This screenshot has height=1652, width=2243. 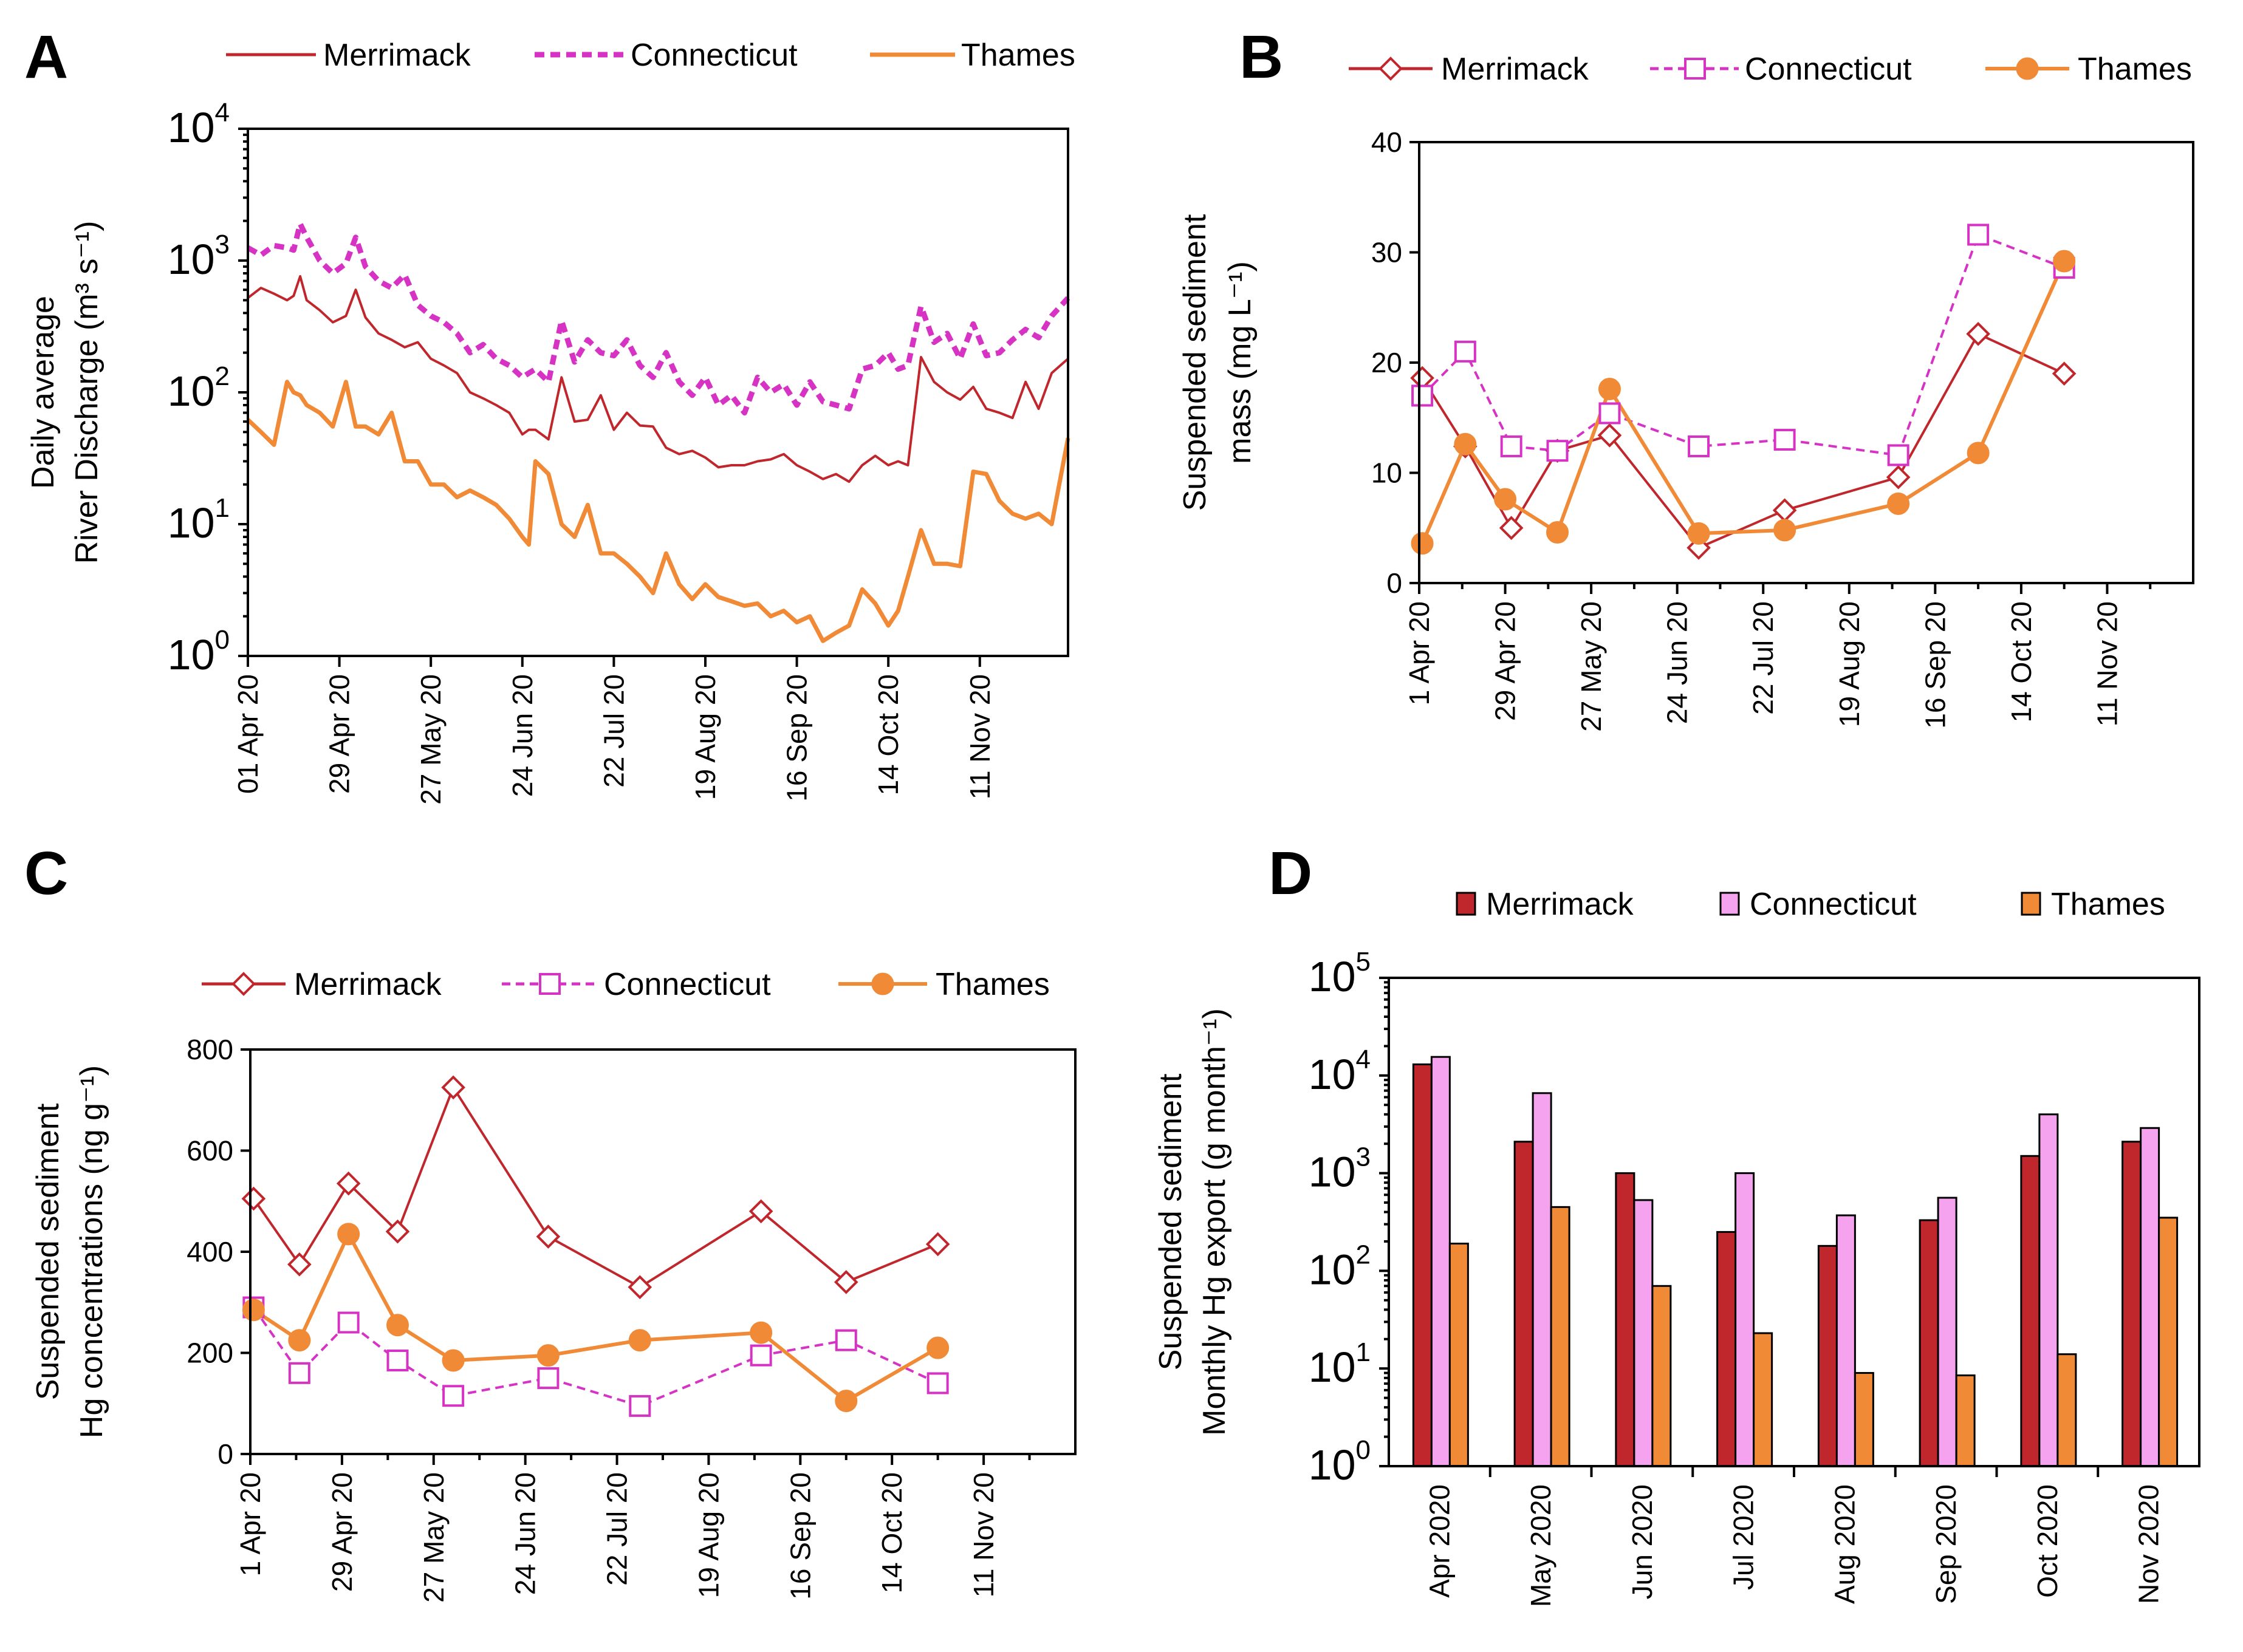 What do you see at coordinates (210, 1353) in the screenshot?
I see `panel-c-y-tick-label: 200` at bounding box center [210, 1353].